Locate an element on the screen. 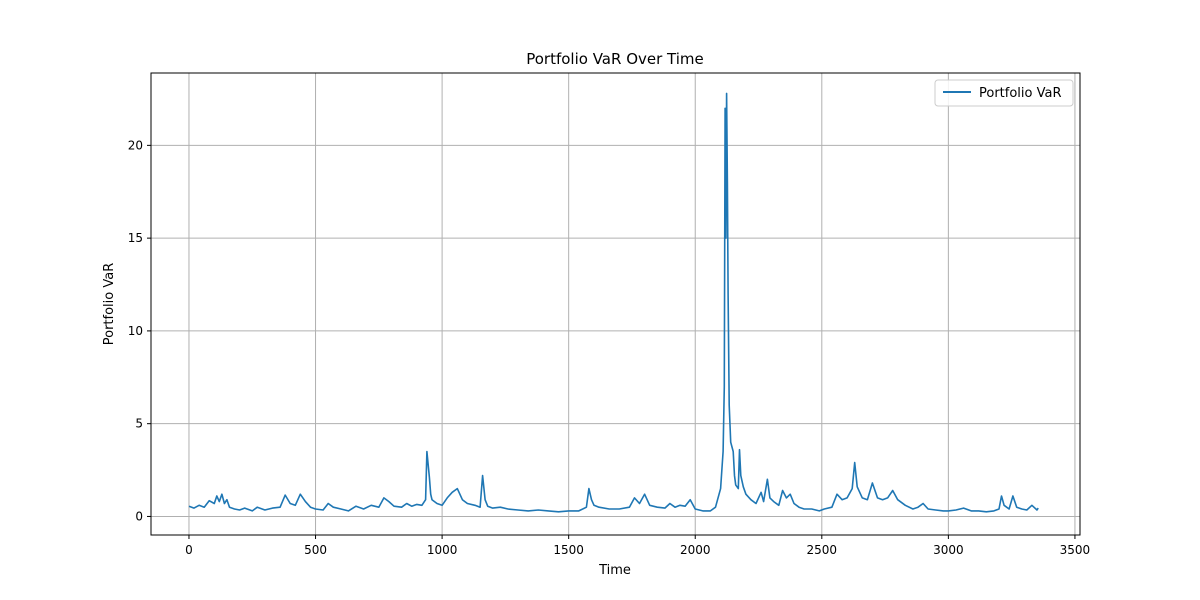 The width and height of the screenshot is (1200, 600). y-axis: 0 5 10 15 20 is located at coordinates (139, 330).